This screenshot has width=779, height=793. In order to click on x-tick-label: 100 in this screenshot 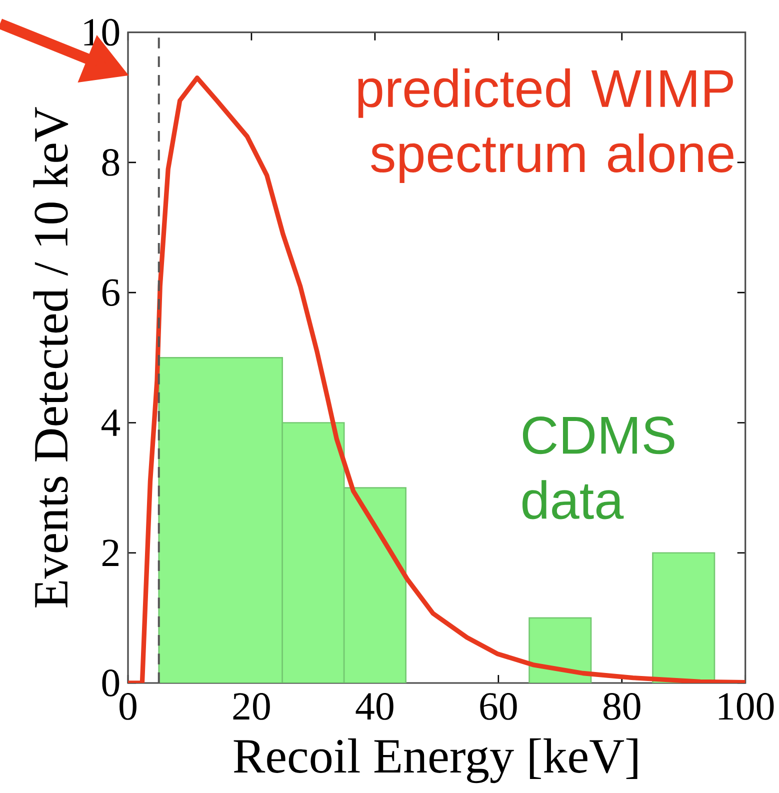, I will do `click(746, 706)`.